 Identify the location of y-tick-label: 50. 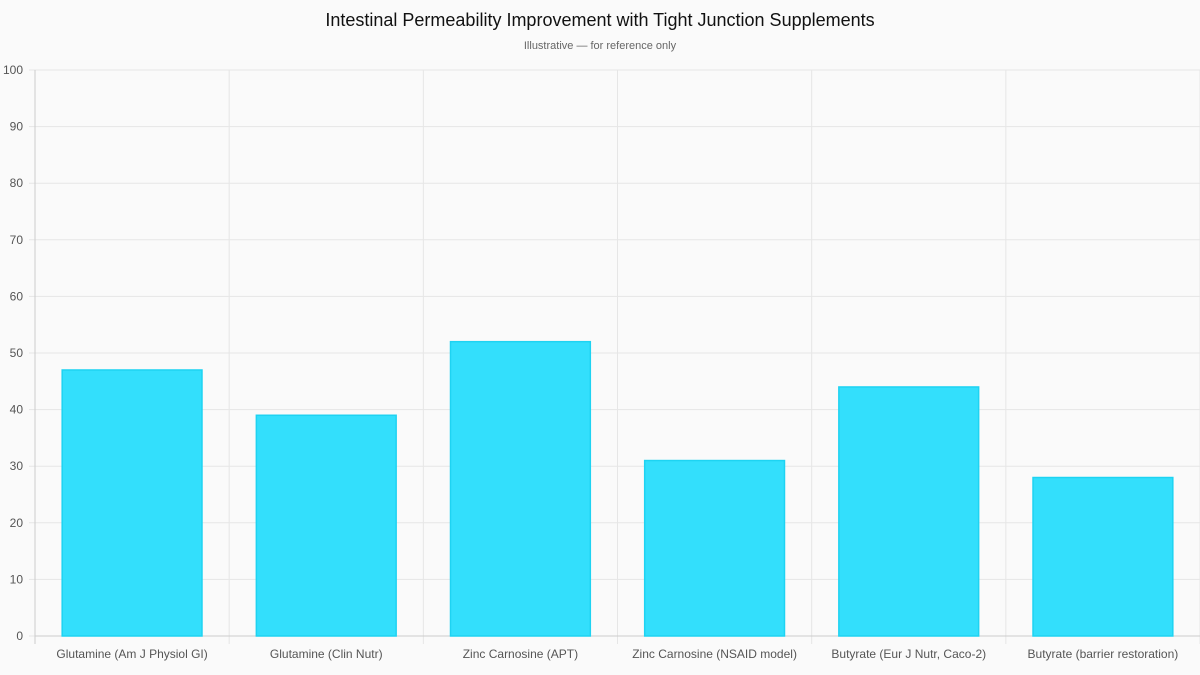
(17, 353).